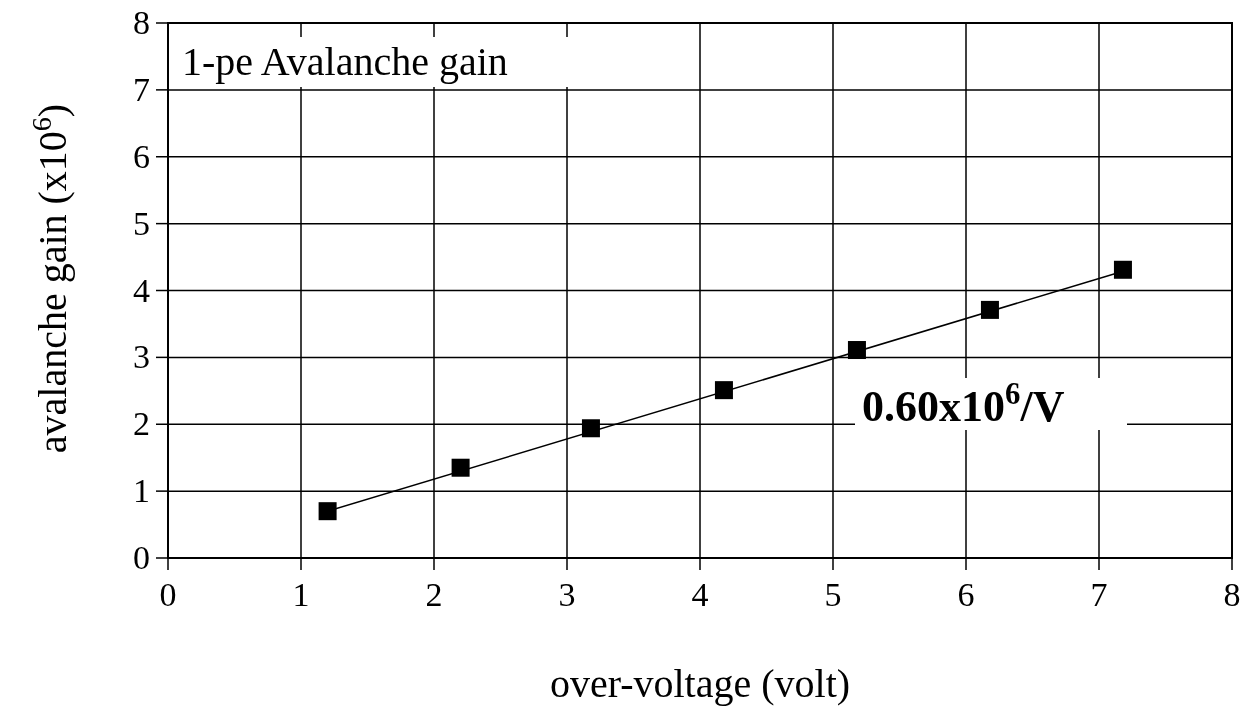 This screenshot has height=709, width=1242. What do you see at coordinates (141, 424) in the screenshot?
I see `y-tick-label: 2` at bounding box center [141, 424].